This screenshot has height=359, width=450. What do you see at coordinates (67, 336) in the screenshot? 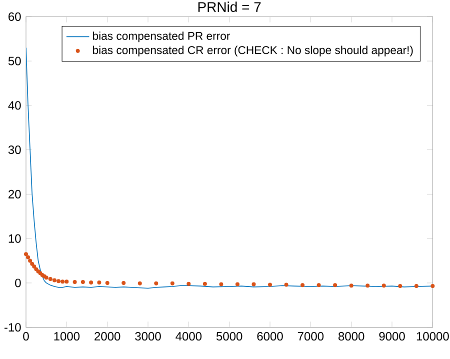
I see `x-tick-label: 1000` at bounding box center [67, 336].